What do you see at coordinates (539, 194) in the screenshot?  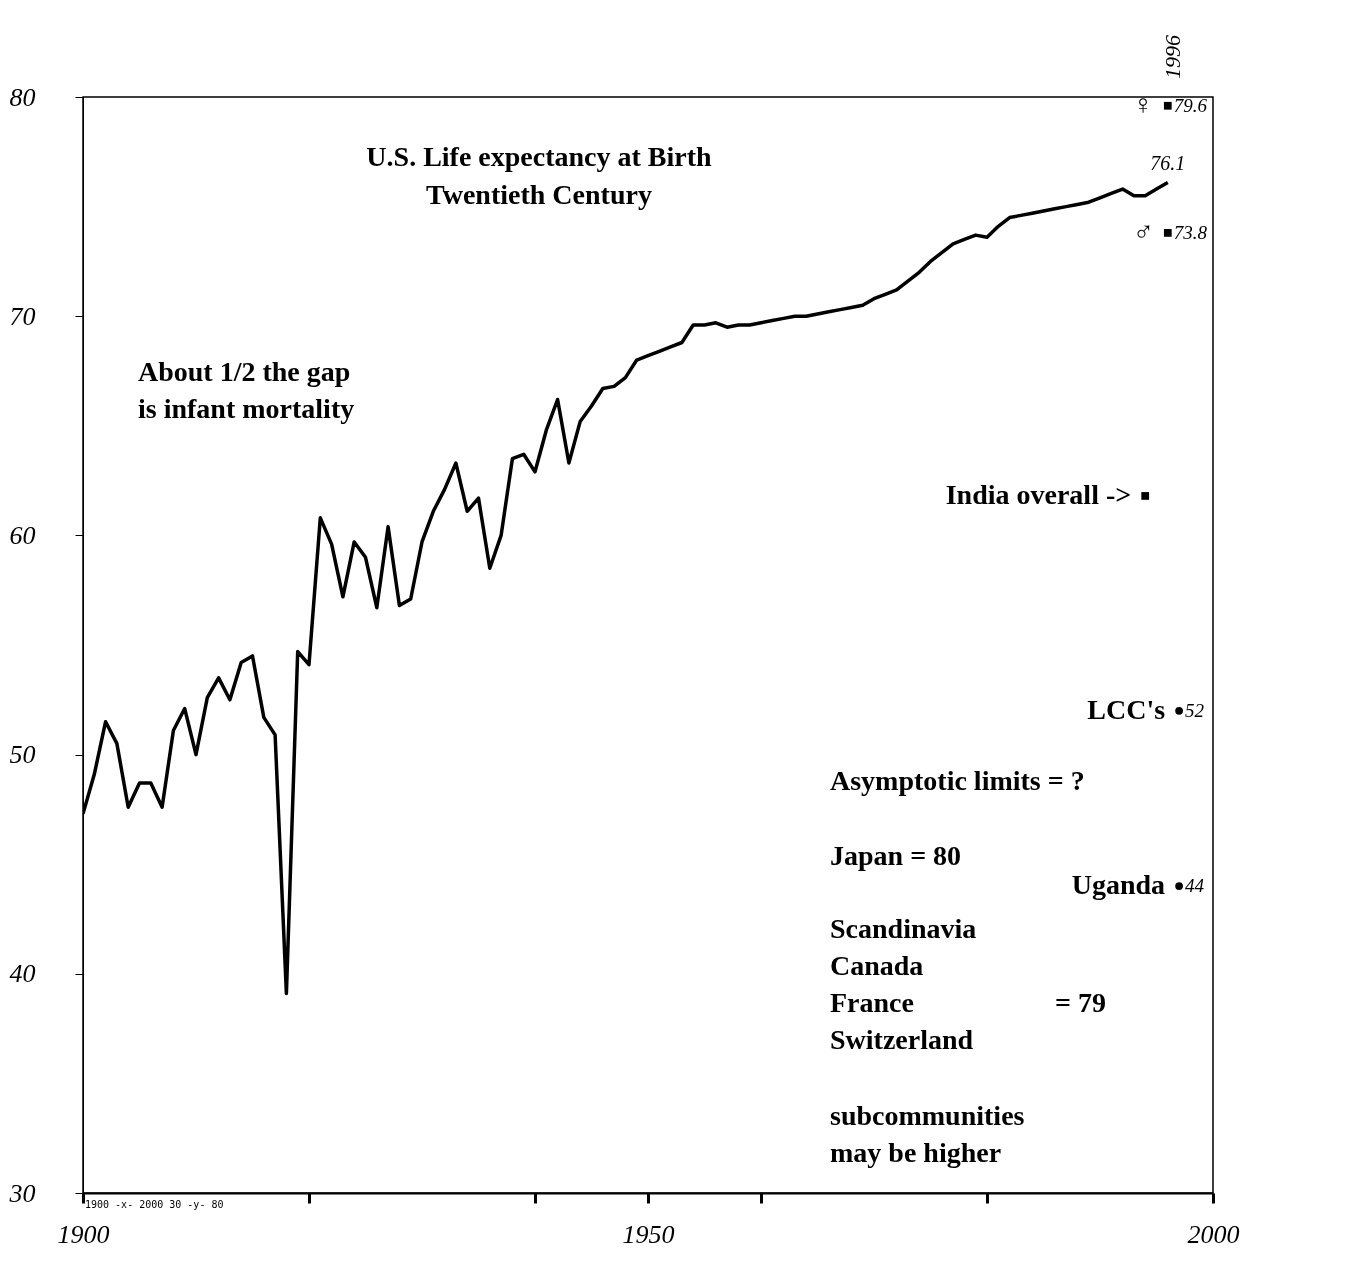 I see `text: Twentieth Century` at bounding box center [539, 194].